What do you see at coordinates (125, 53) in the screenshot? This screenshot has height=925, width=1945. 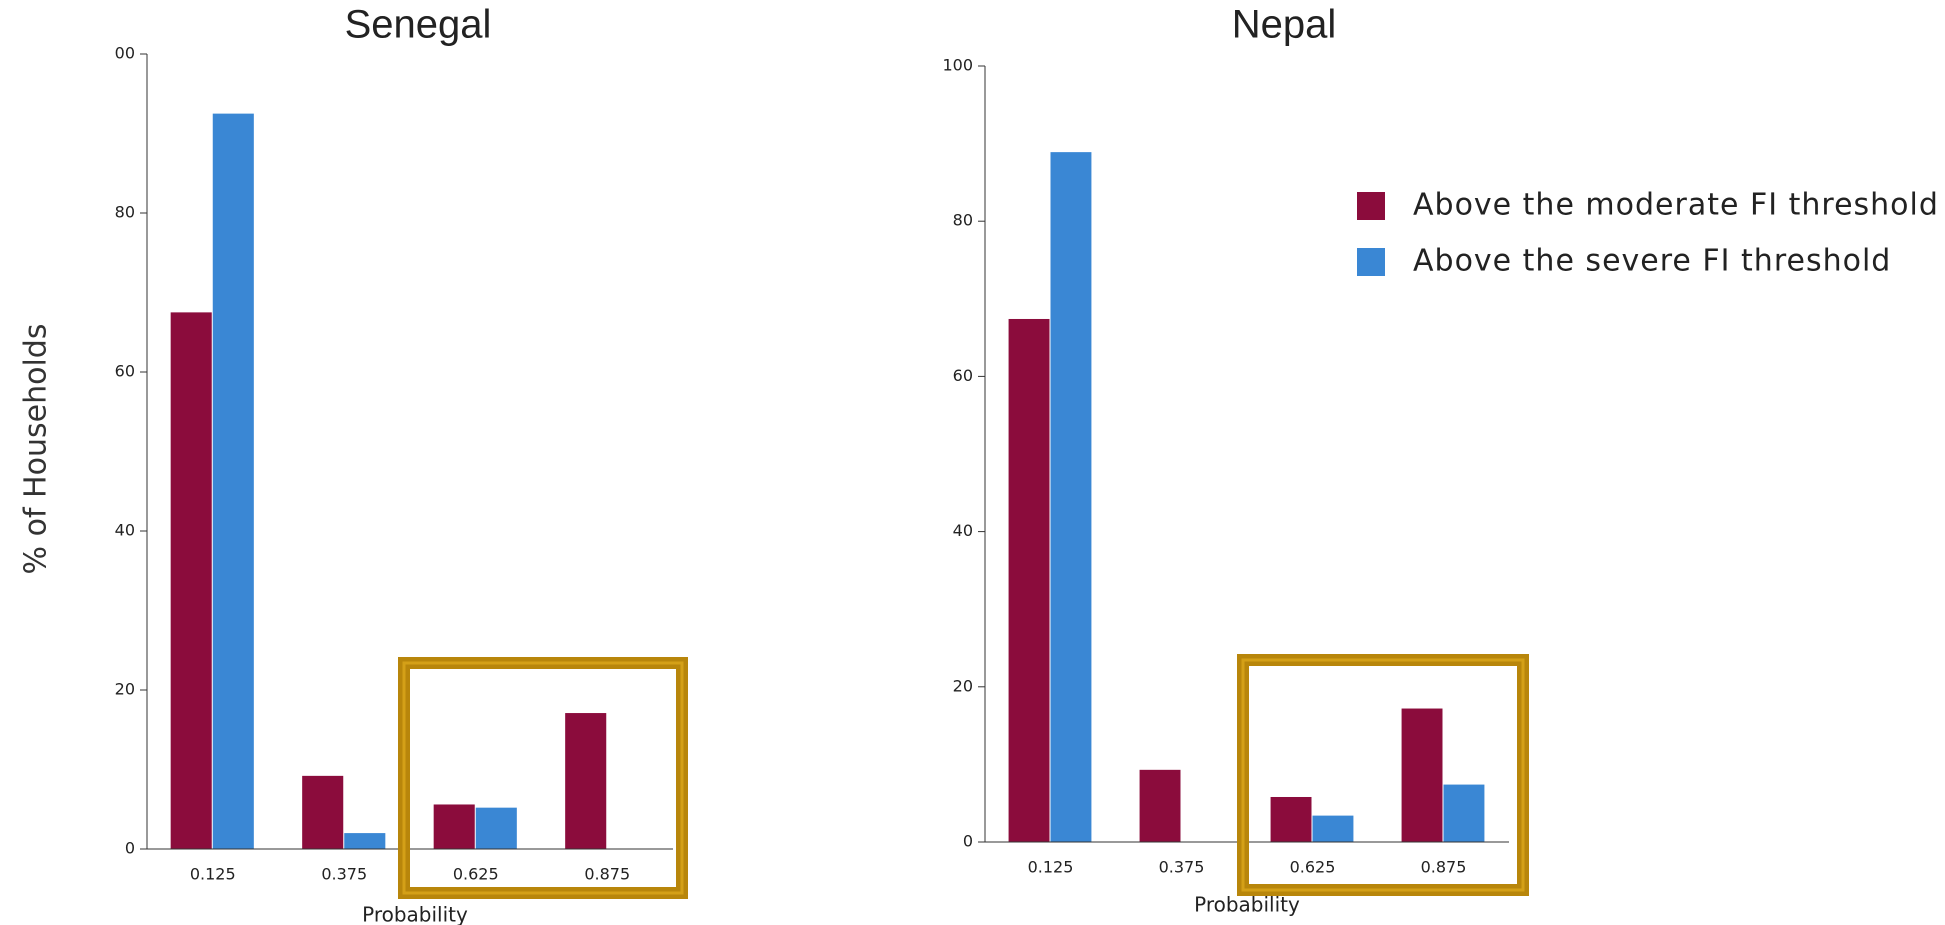 I see `y-tick-label: 00` at bounding box center [125, 53].